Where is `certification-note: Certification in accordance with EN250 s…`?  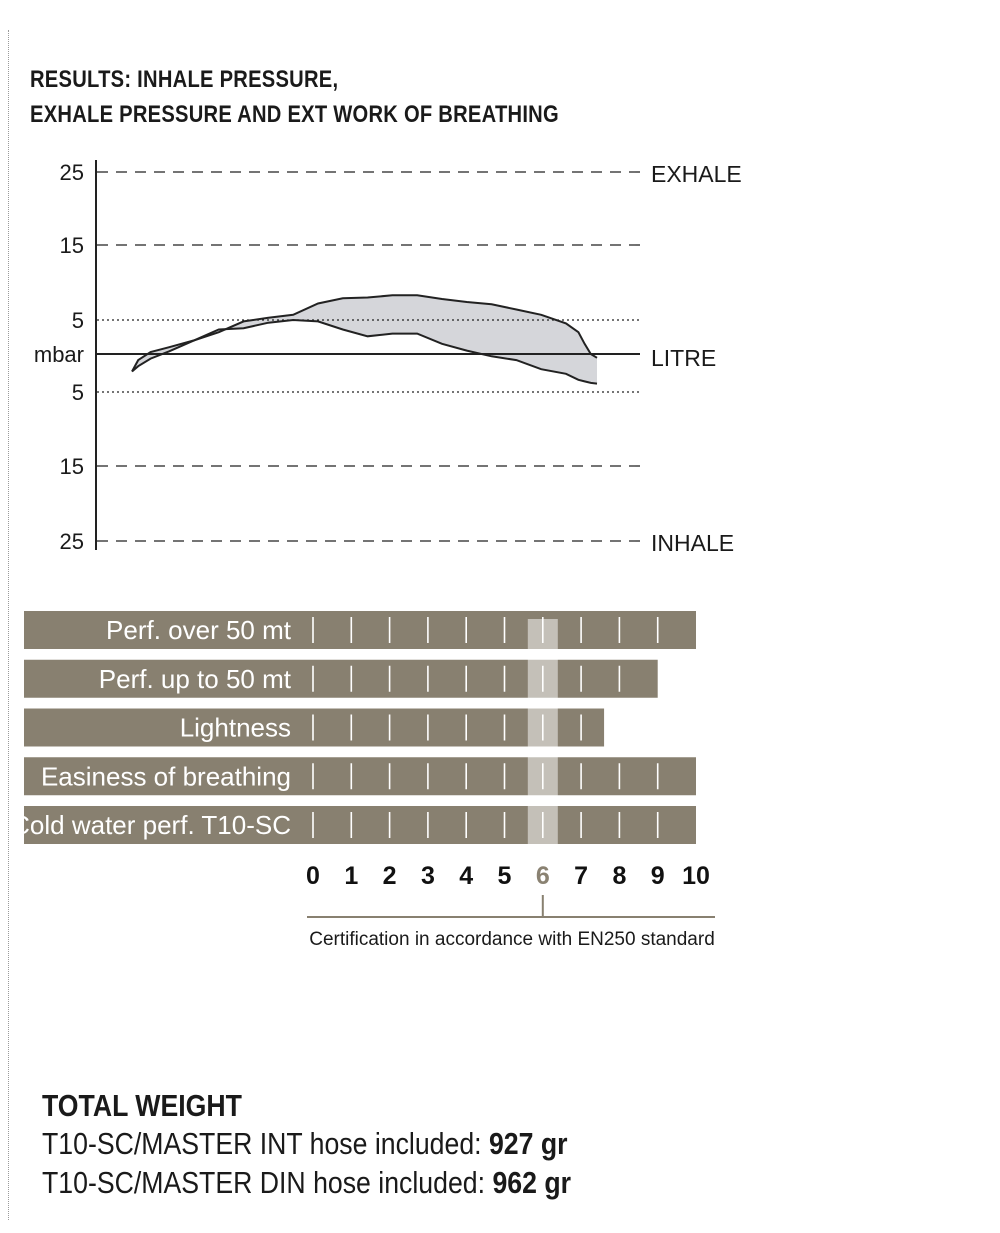 certification-note: Certification in accordance with EN250 s… is located at coordinates (512, 939).